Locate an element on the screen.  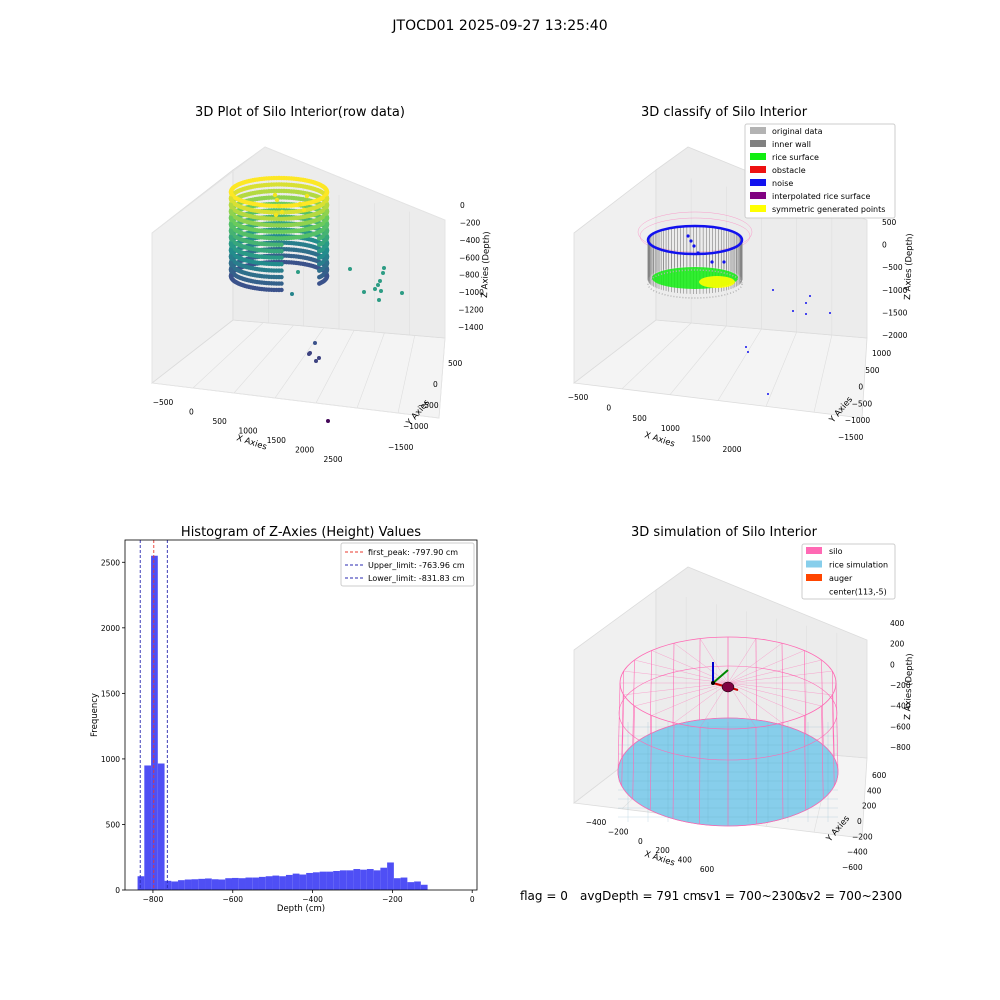
z-tick-label: −400 is located at coordinates (469, 240).